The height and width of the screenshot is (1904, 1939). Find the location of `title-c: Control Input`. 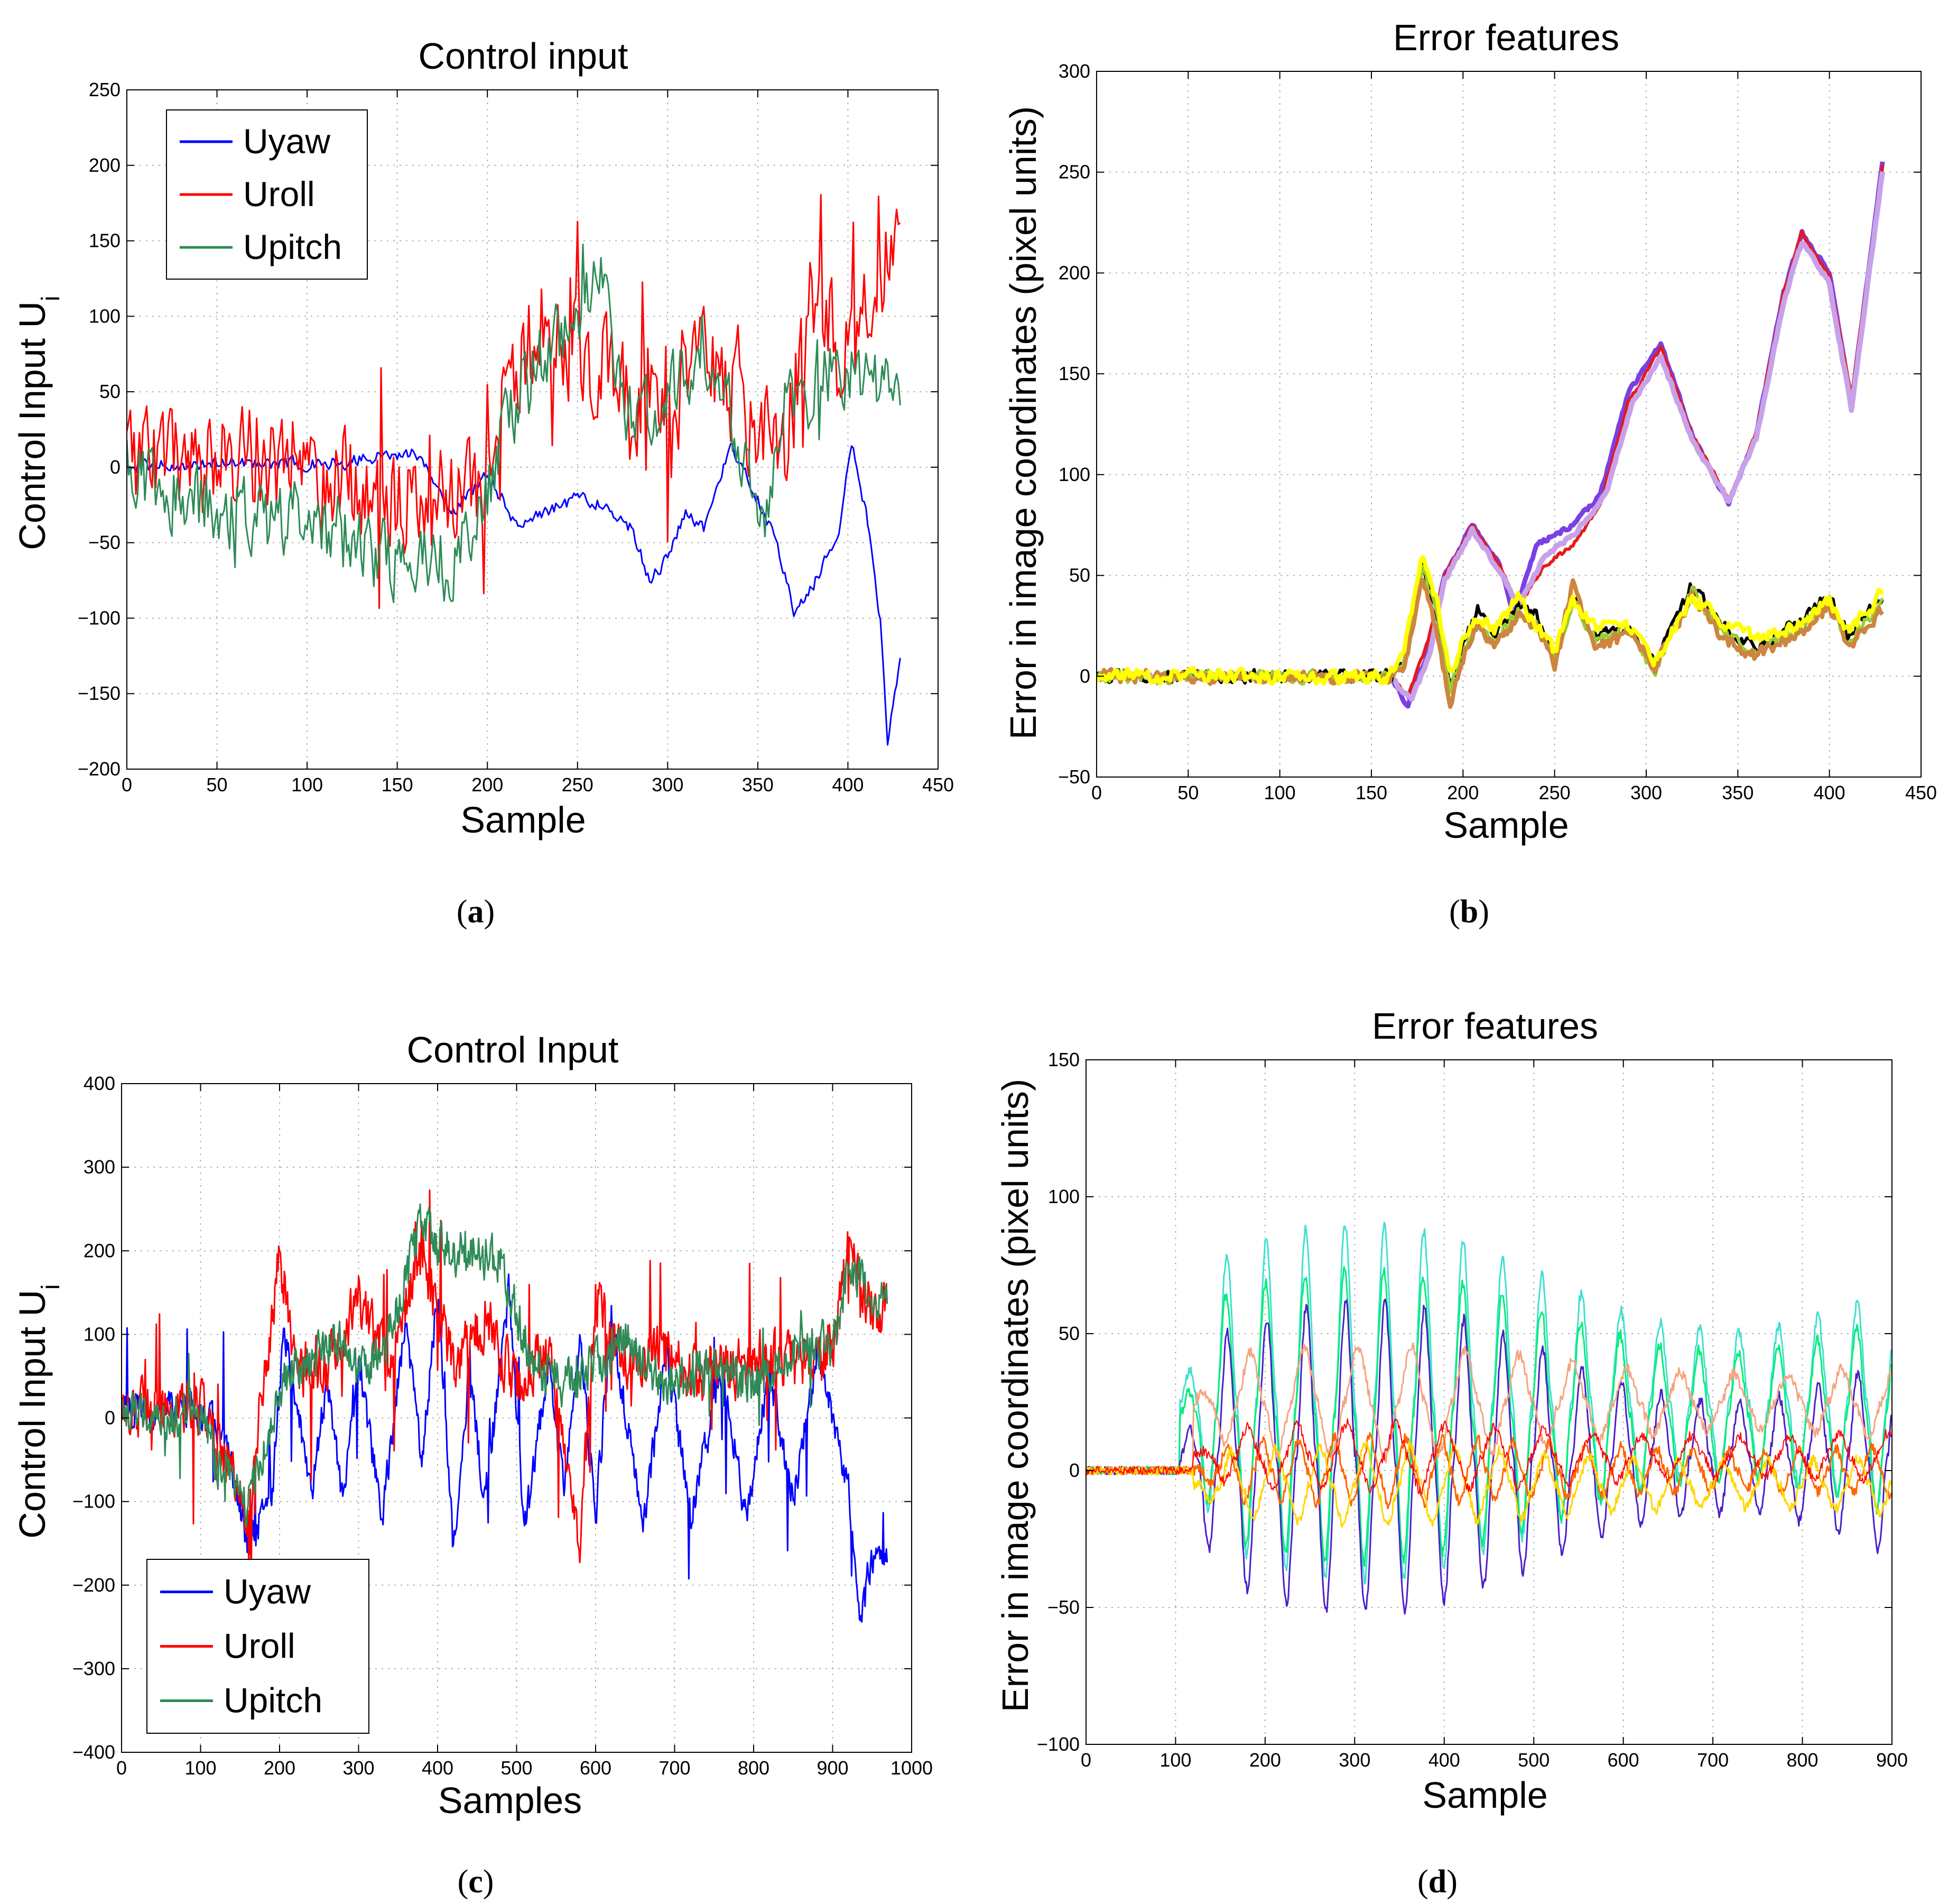

title-c: Control Input is located at coordinates (513, 1049).